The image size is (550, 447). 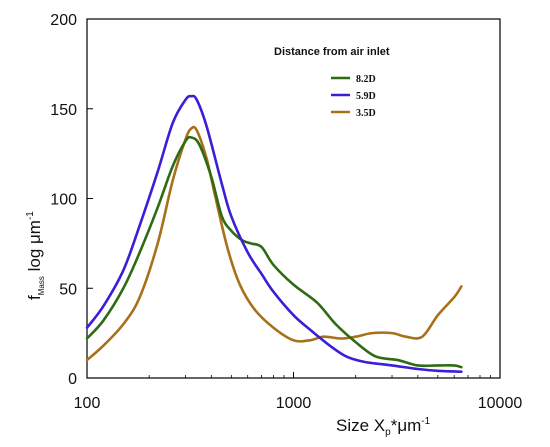 What do you see at coordinates (63, 200) in the screenshot?
I see `y-tick-label: 100` at bounding box center [63, 200].